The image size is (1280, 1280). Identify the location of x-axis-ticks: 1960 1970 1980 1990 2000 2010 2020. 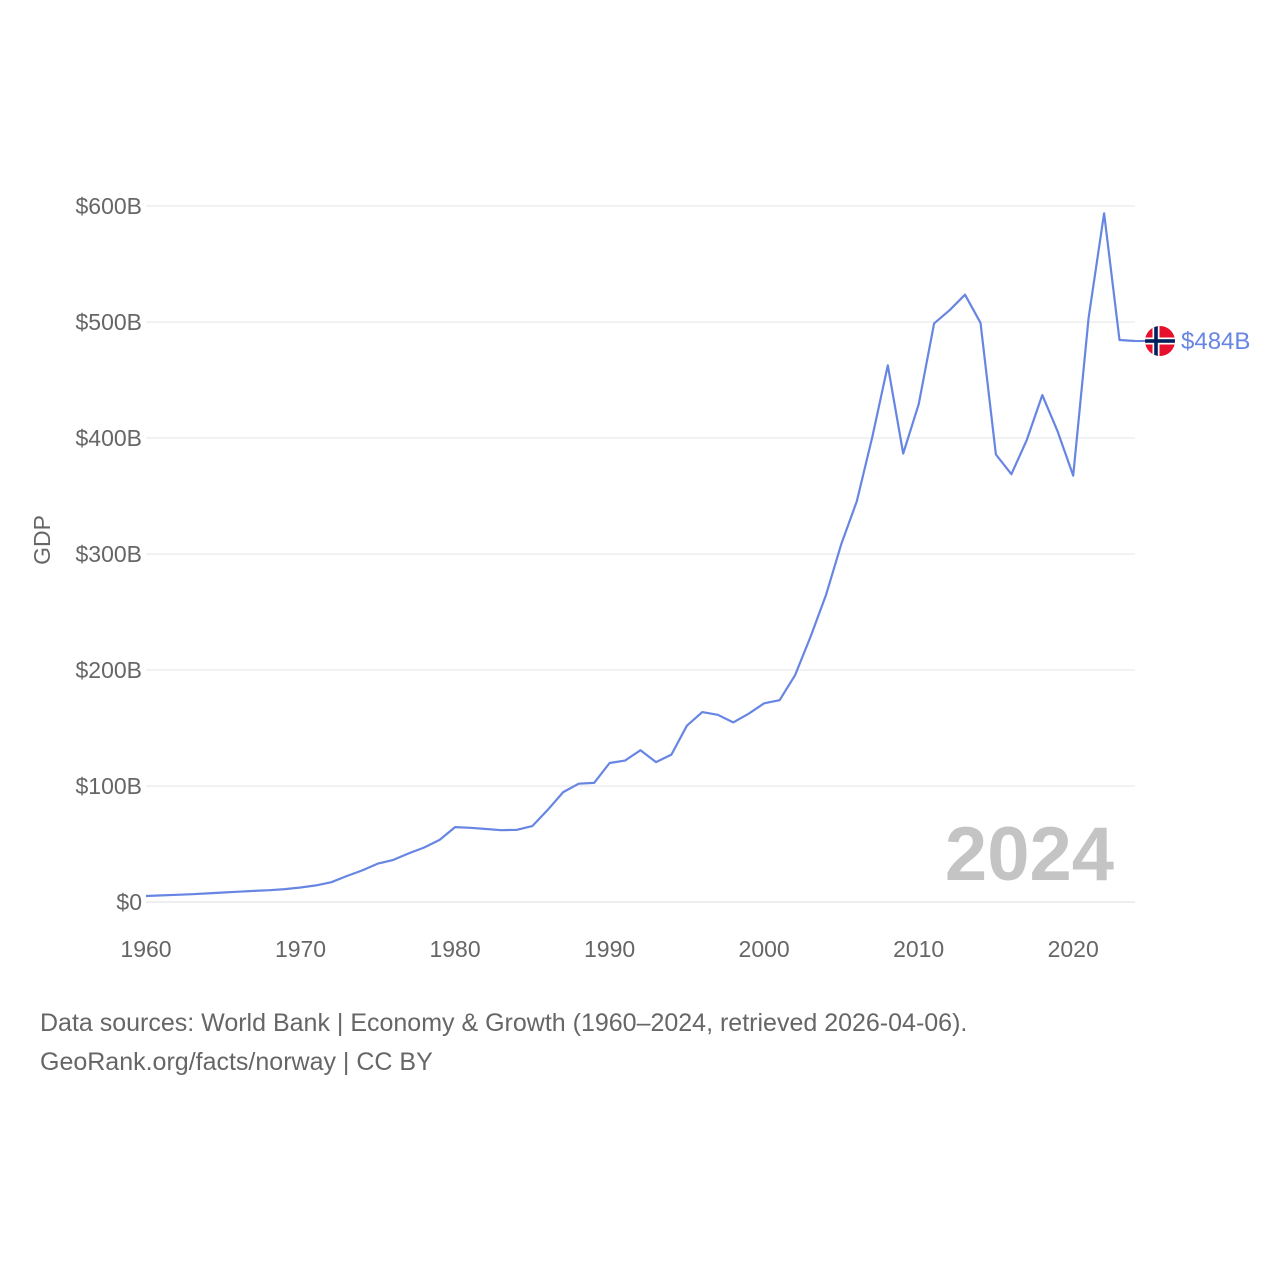
(609, 949).